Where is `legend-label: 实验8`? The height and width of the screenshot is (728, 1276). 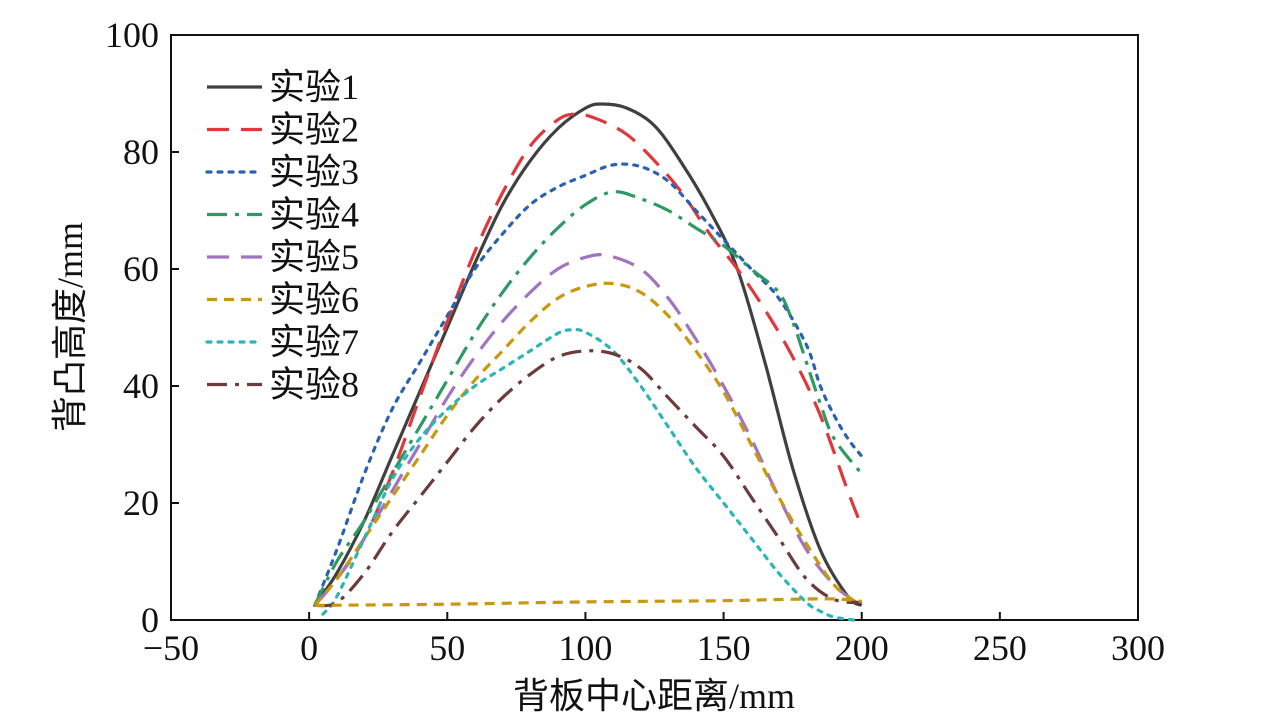
legend-label: 实验8 is located at coordinates (314, 385).